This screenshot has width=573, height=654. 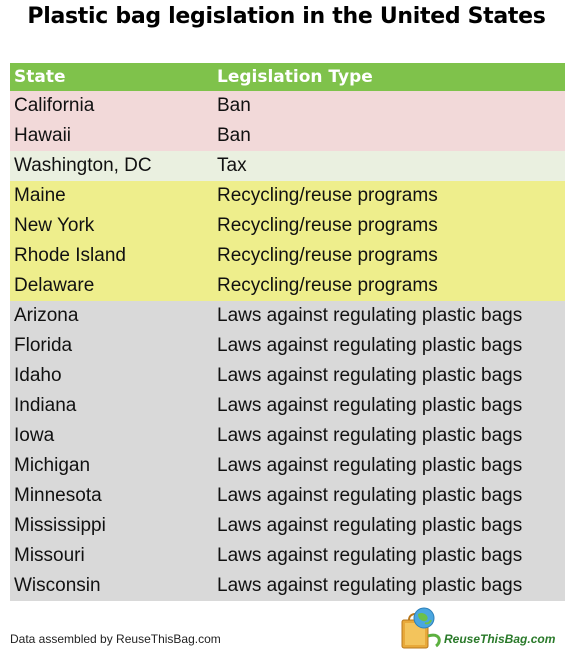 I want to click on state-cell: Hawaii, so click(x=43, y=135).